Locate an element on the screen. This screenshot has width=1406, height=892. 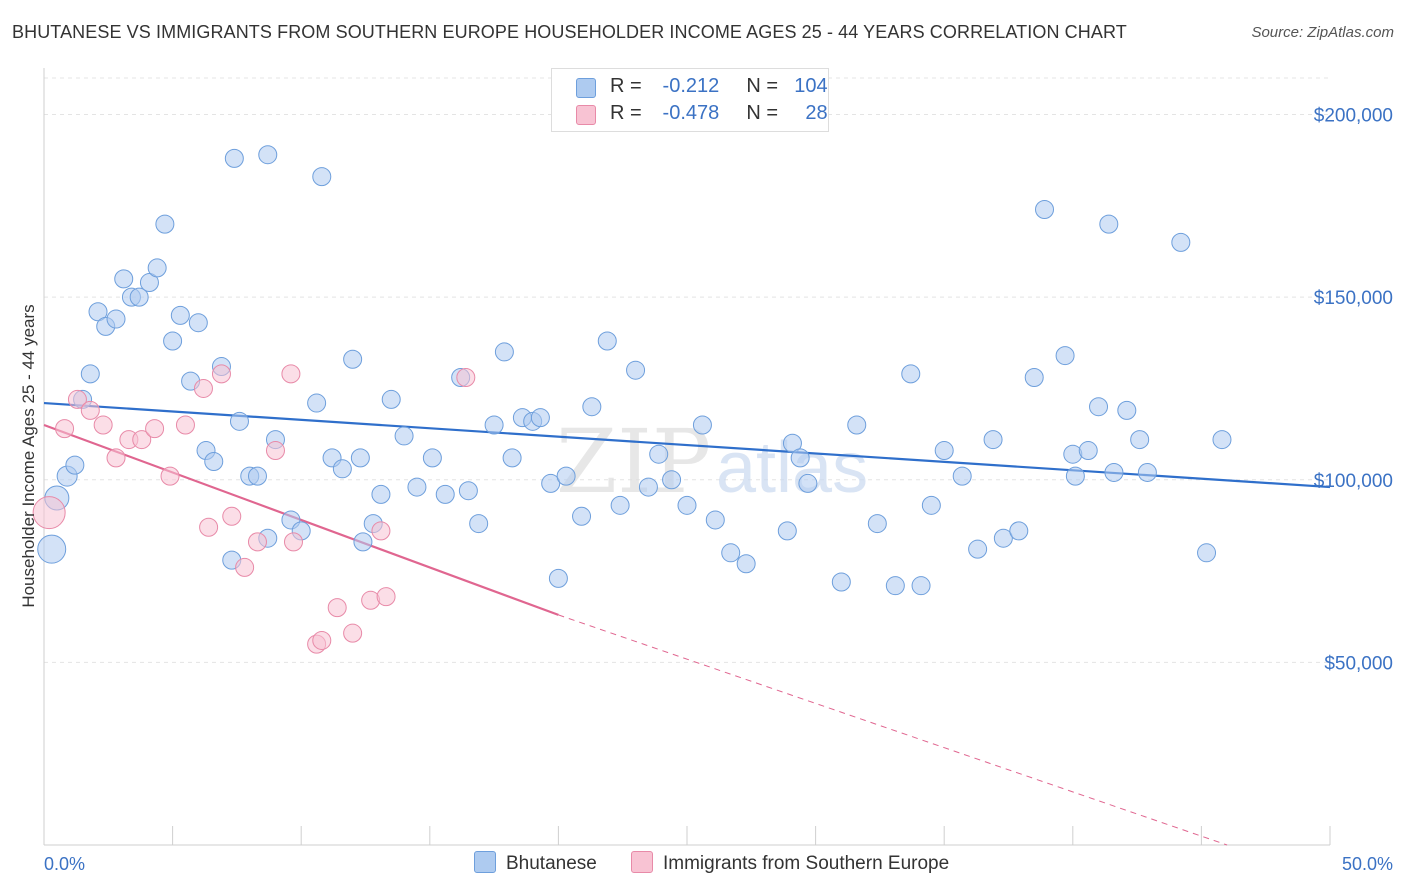
legend-swatch-southern-europe is located at coordinates (586, 115).